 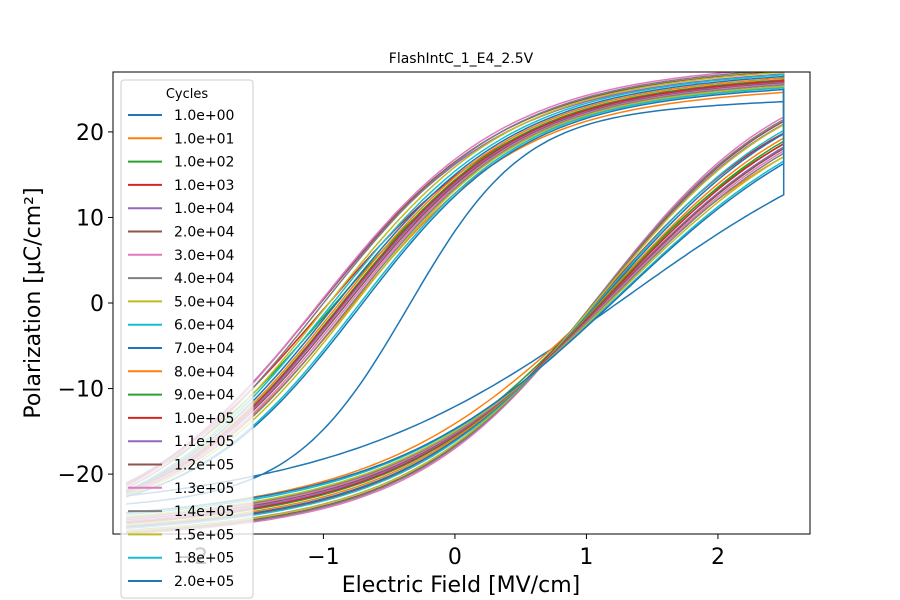 What do you see at coordinates (204, 535) in the screenshot?
I see `legend-label: 1.5e+05` at bounding box center [204, 535].